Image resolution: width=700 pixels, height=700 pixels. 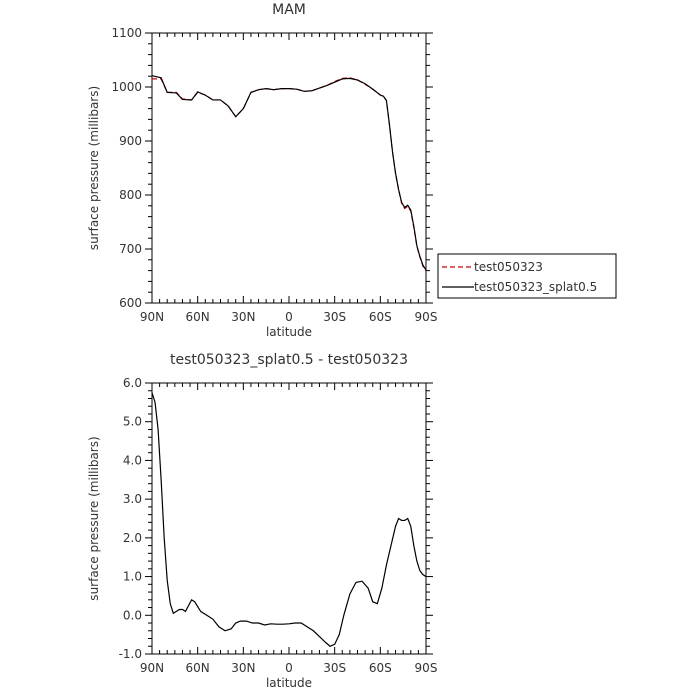 I want to click on y-tick-label: 2.0, so click(x=132, y=538).